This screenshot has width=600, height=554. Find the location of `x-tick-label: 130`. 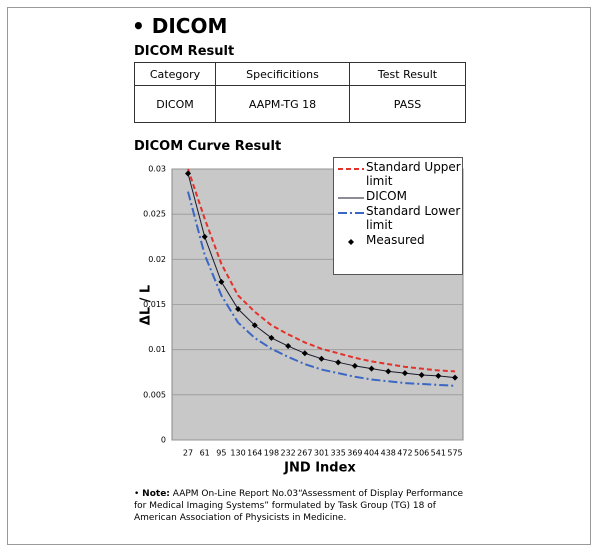

x-tick-label: 130 is located at coordinates (237, 453).